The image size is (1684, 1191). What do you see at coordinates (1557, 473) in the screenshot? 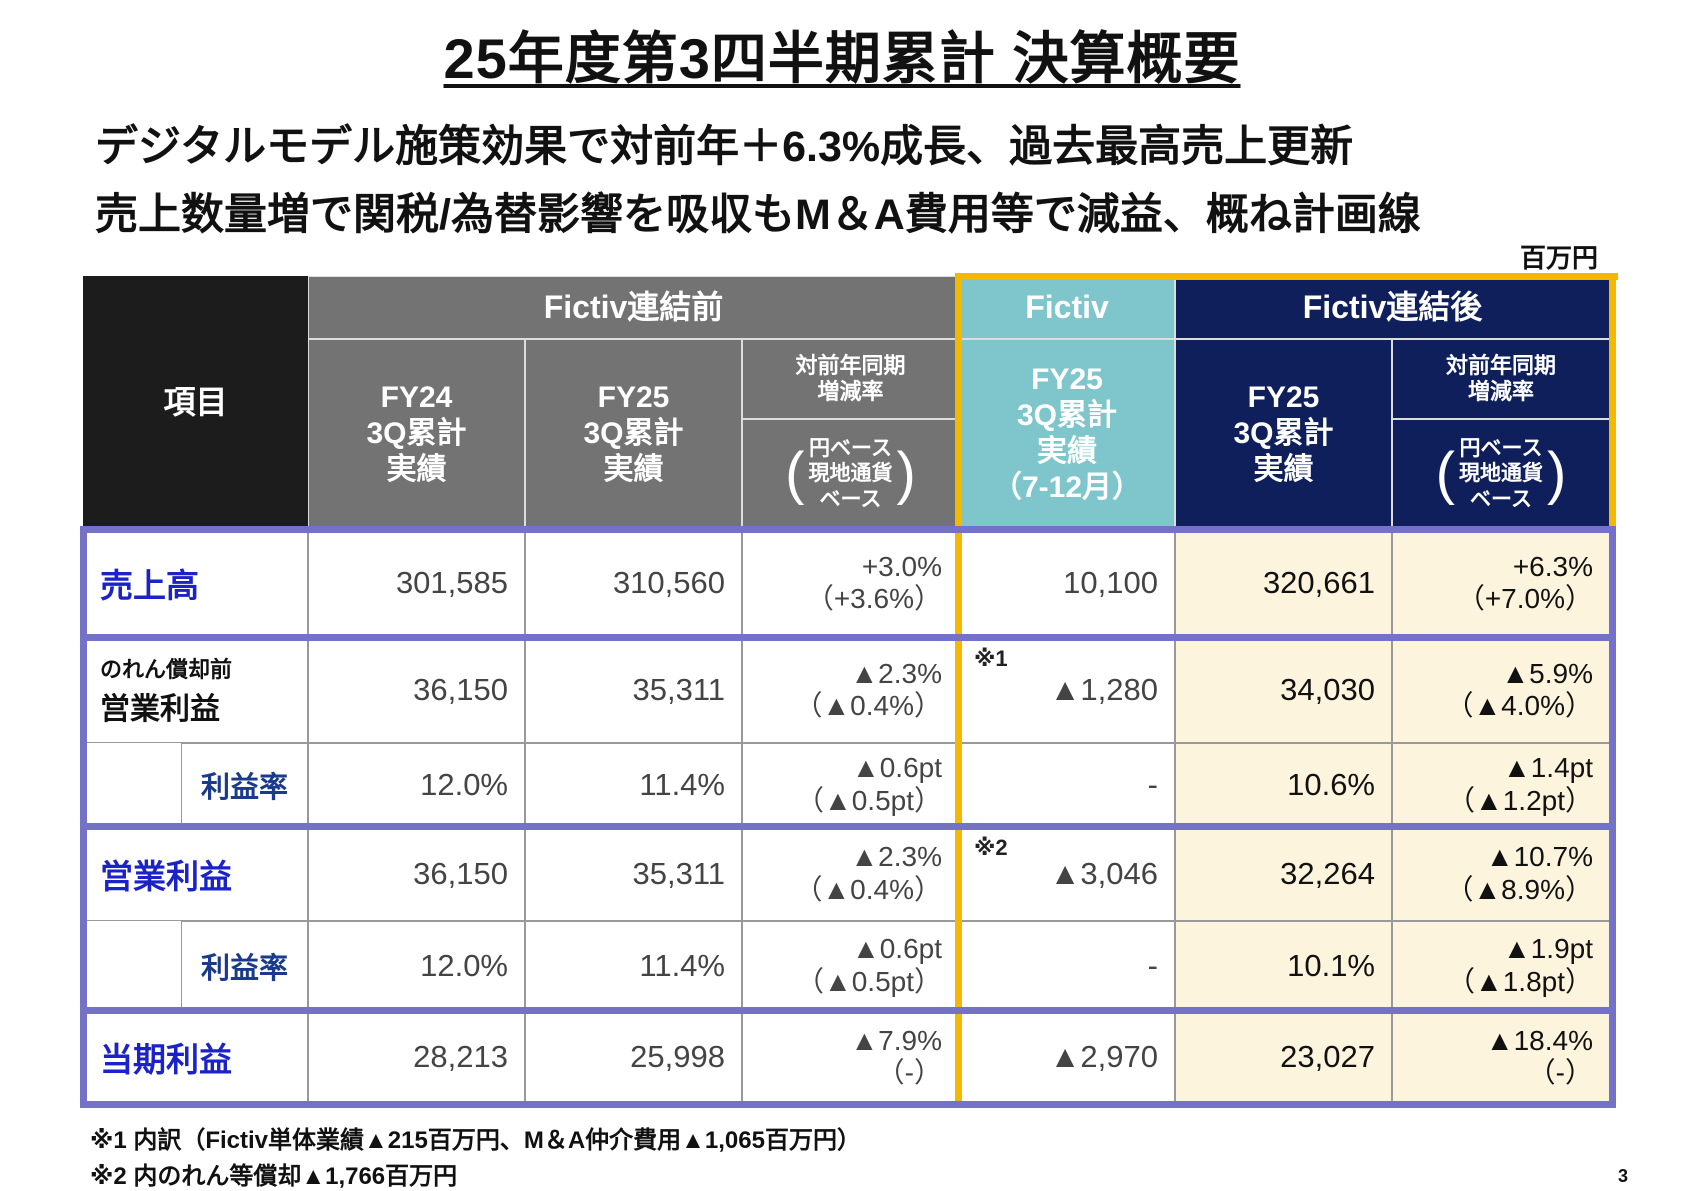
I see `paren-right: )` at bounding box center [1557, 473].